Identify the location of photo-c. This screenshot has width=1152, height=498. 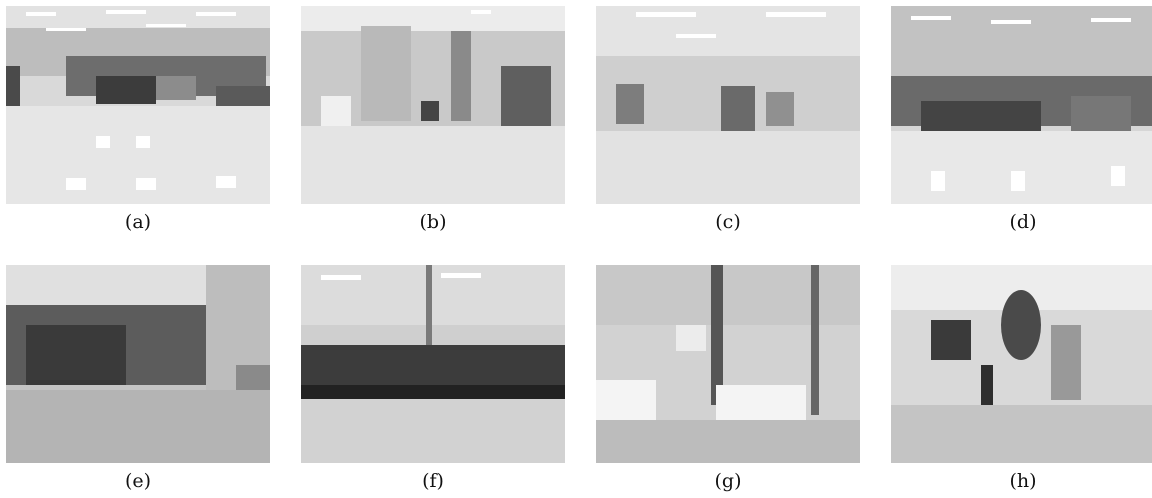
(728, 105).